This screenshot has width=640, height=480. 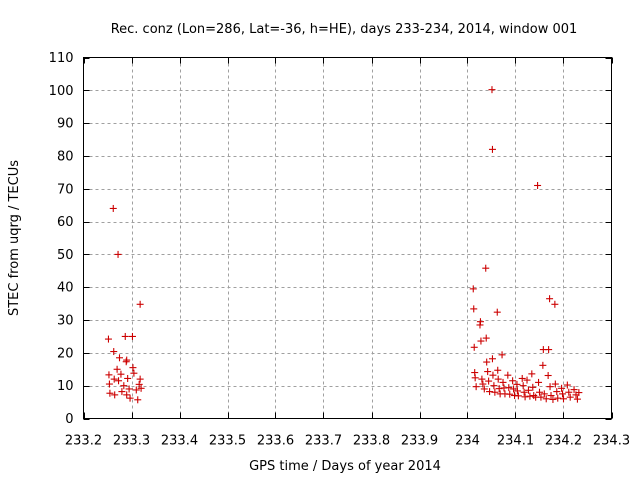 I want to click on y-tick-label: 10, so click(x=65, y=386).